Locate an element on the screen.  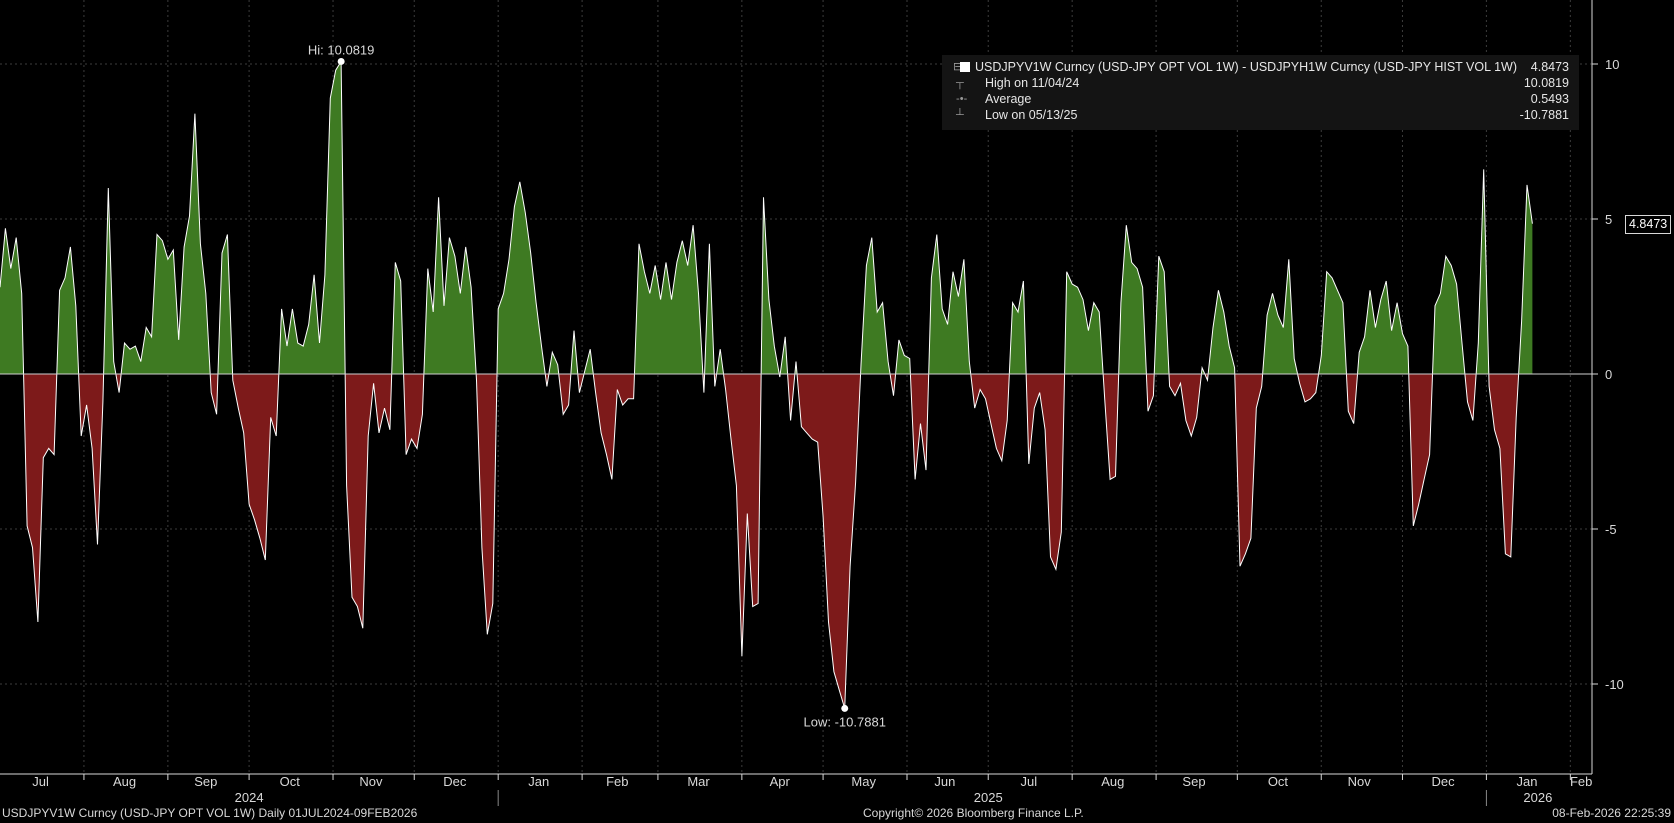
footer-copyright: Copyright© 2026 Bloomberg Finance L.P. is located at coordinates (973, 813).